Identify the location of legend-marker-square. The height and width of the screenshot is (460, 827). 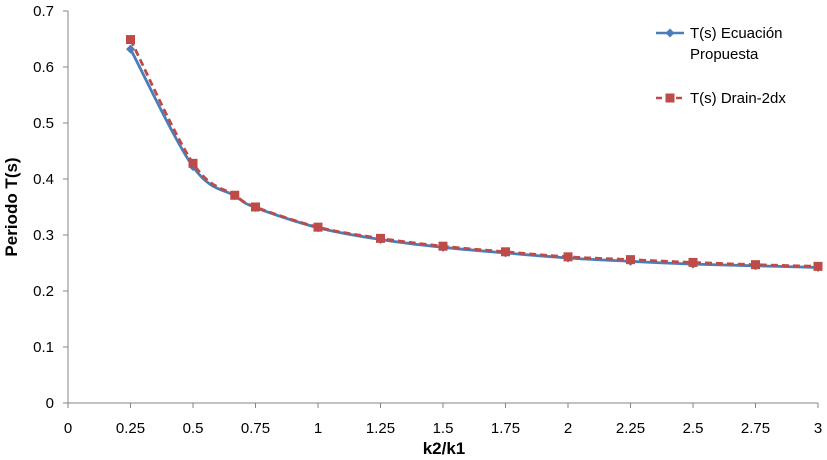
(670, 98).